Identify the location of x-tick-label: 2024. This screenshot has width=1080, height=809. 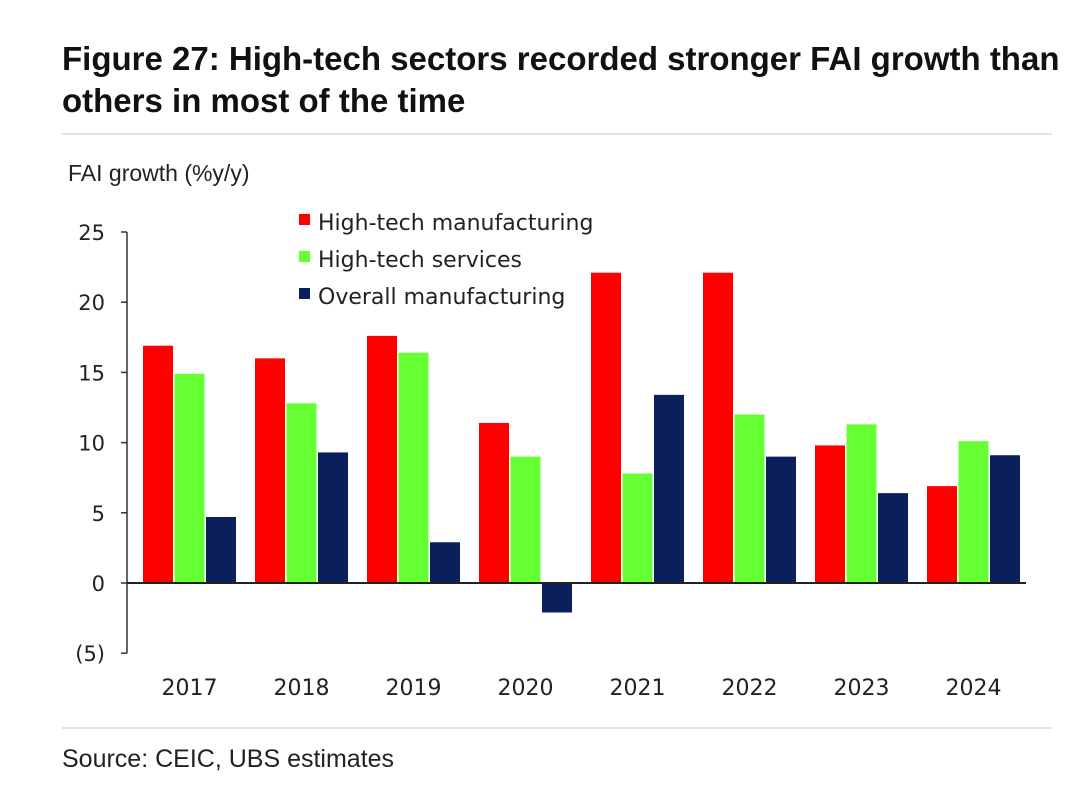
(974, 688).